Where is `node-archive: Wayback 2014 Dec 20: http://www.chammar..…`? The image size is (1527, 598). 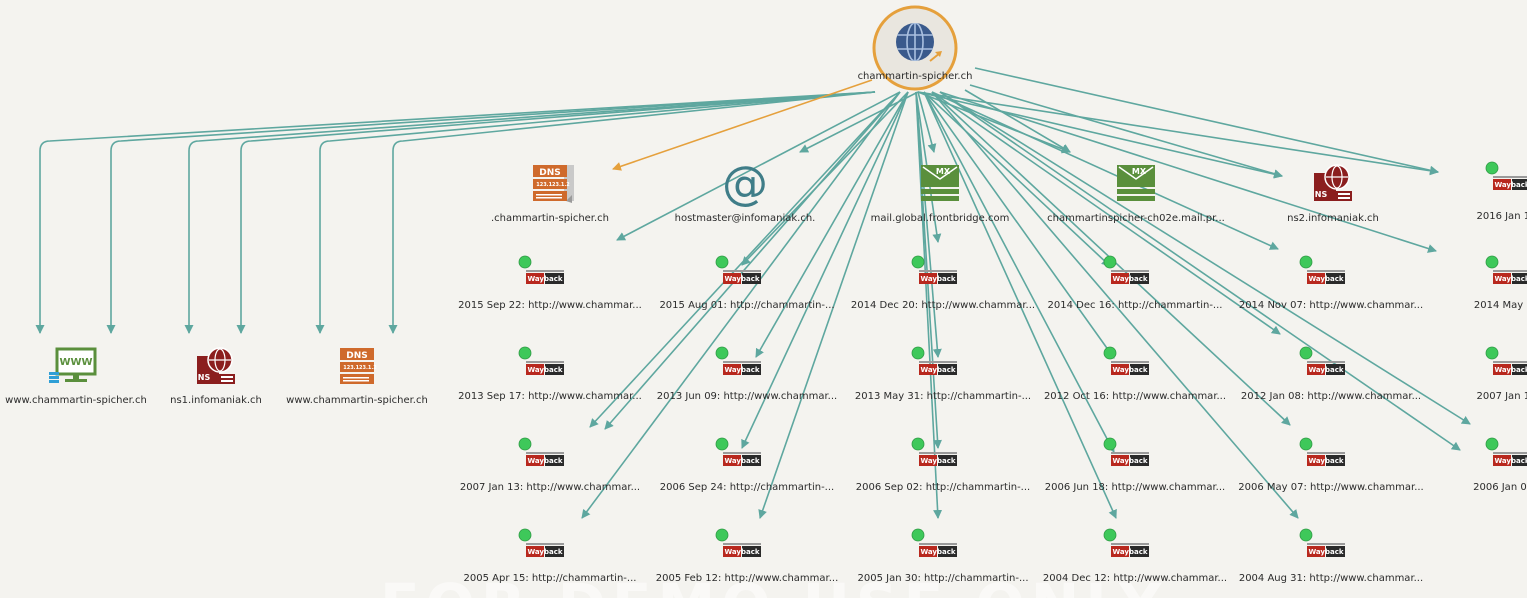 node-archive: Wayback 2014 Dec 20: http://www.chammar..… is located at coordinates (943, 283).